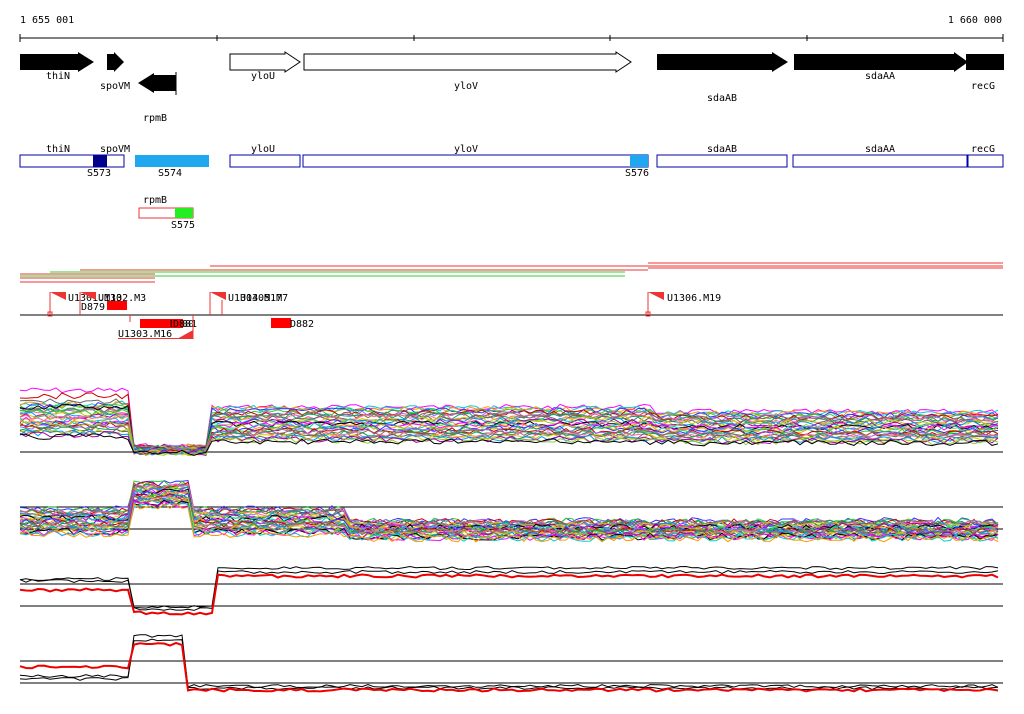 The width and height of the screenshot is (1024, 714). What do you see at coordinates (218, 296) in the screenshot?
I see `marker-u1304-flag` at bounding box center [218, 296].